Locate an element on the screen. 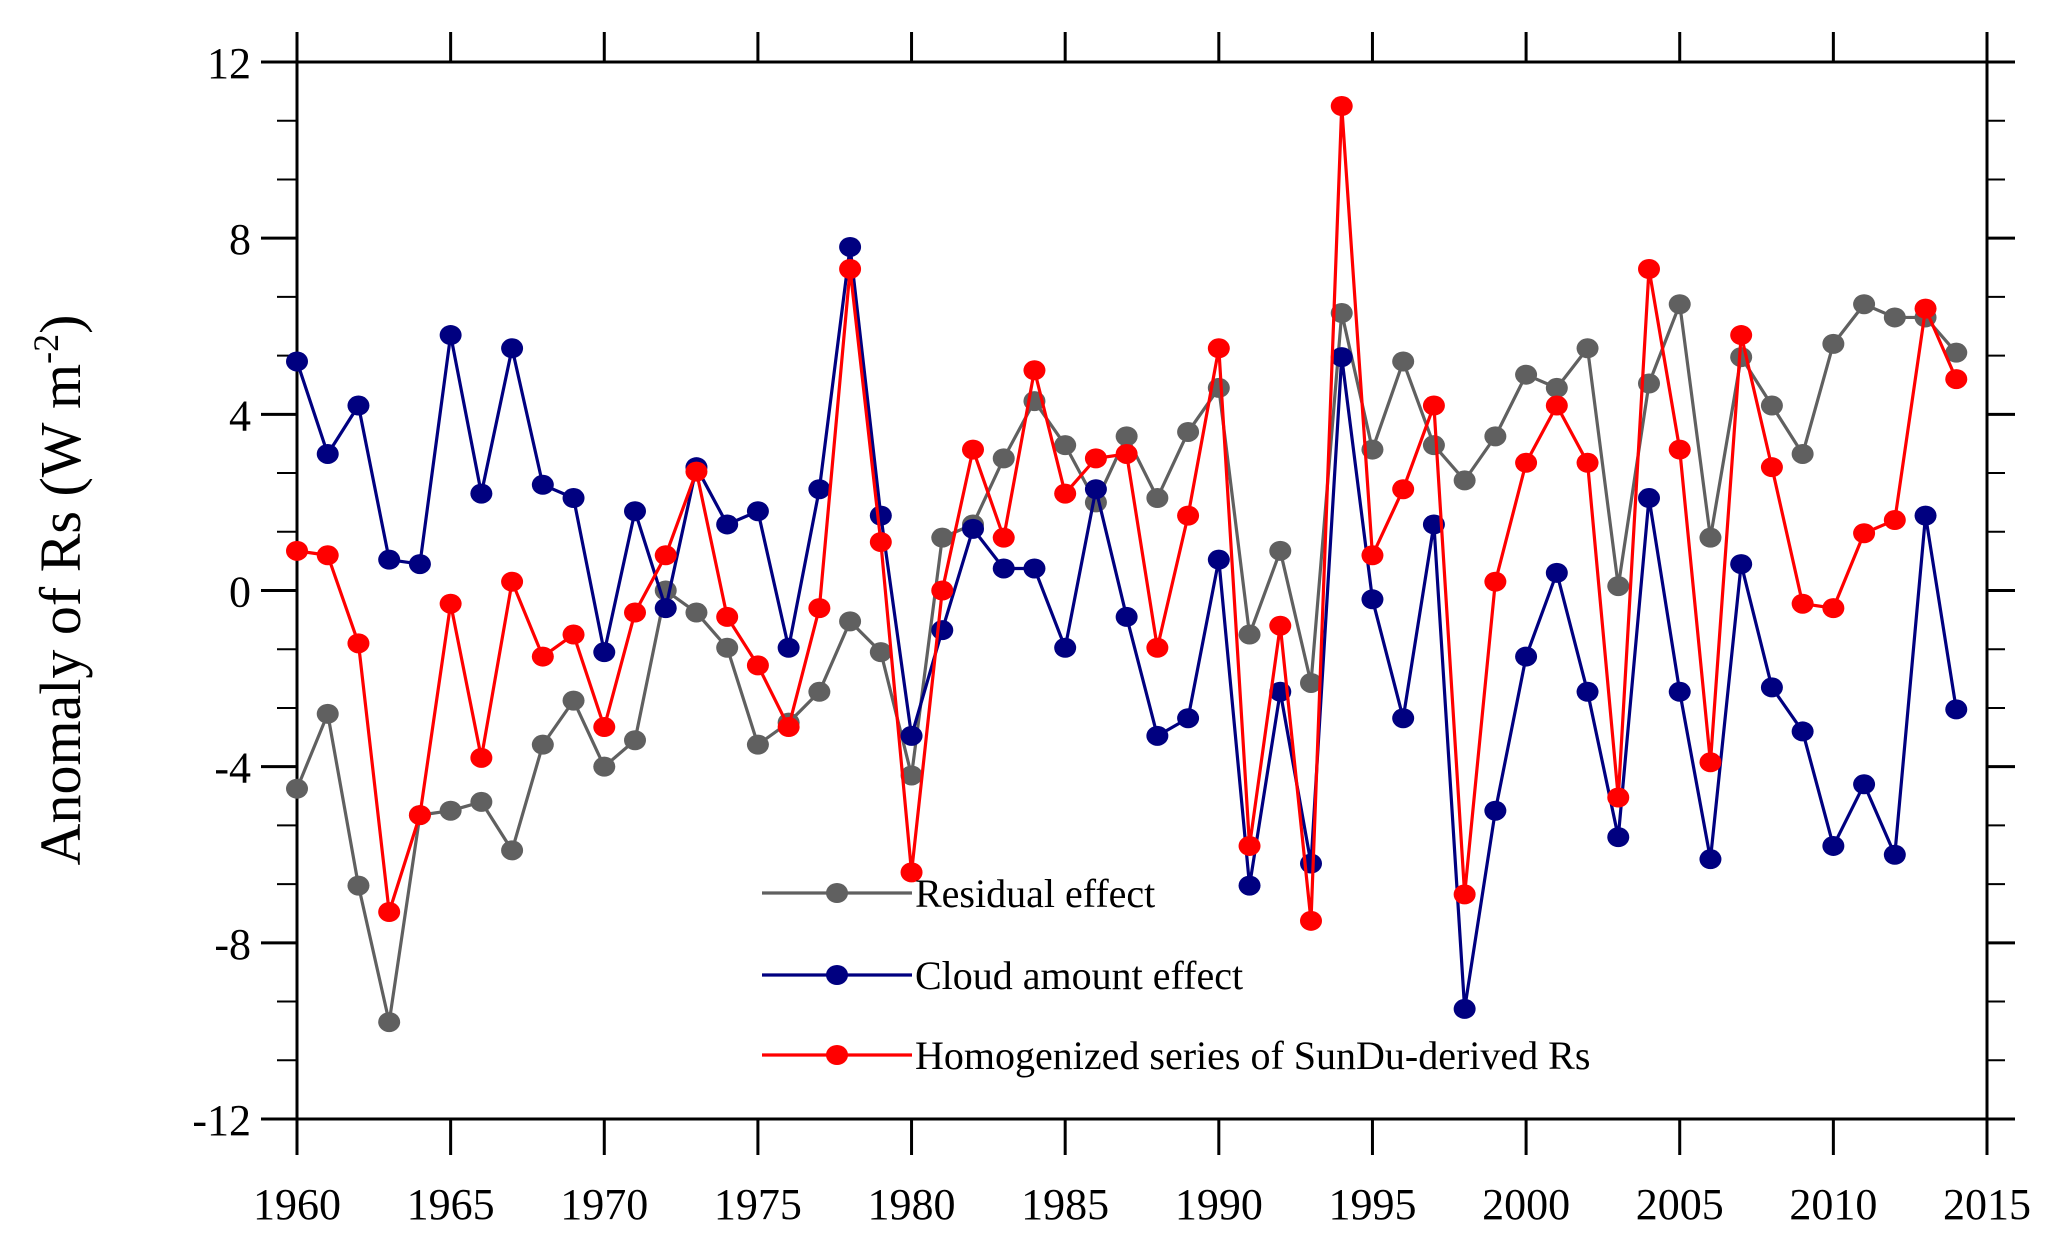  y-axis-title-sup: -2 is located at coordinates (46, 349).